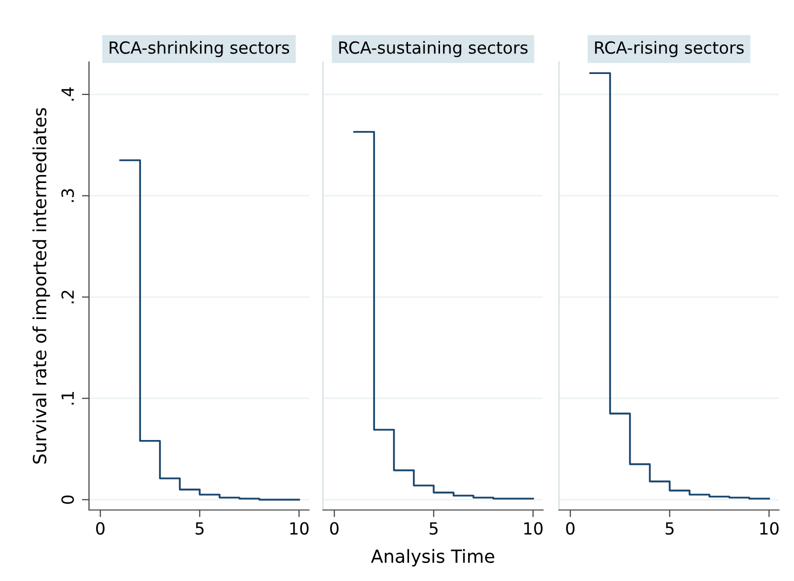 This screenshot has height=581, width=794. Describe the element at coordinates (68, 94) in the screenshot. I see `y-tick-label: .4` at that location.